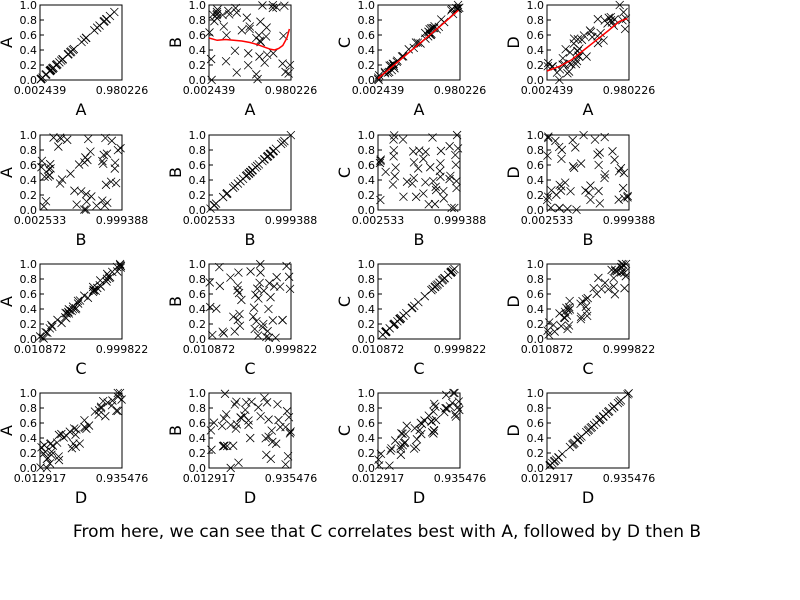 Image resolution: width=800 pixels, height=600 pixels. I want to click on x-tick-label: 0.980226, so click(629, 90).